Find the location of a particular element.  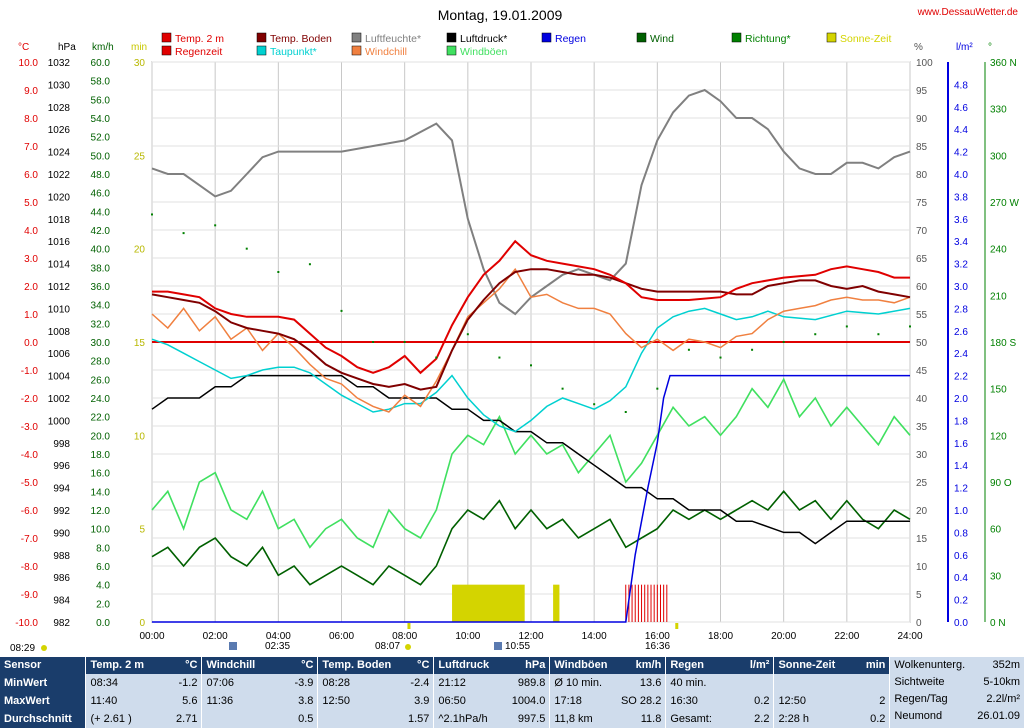

tick-label-temp: -5.0 is located at coordinates (30, 483).